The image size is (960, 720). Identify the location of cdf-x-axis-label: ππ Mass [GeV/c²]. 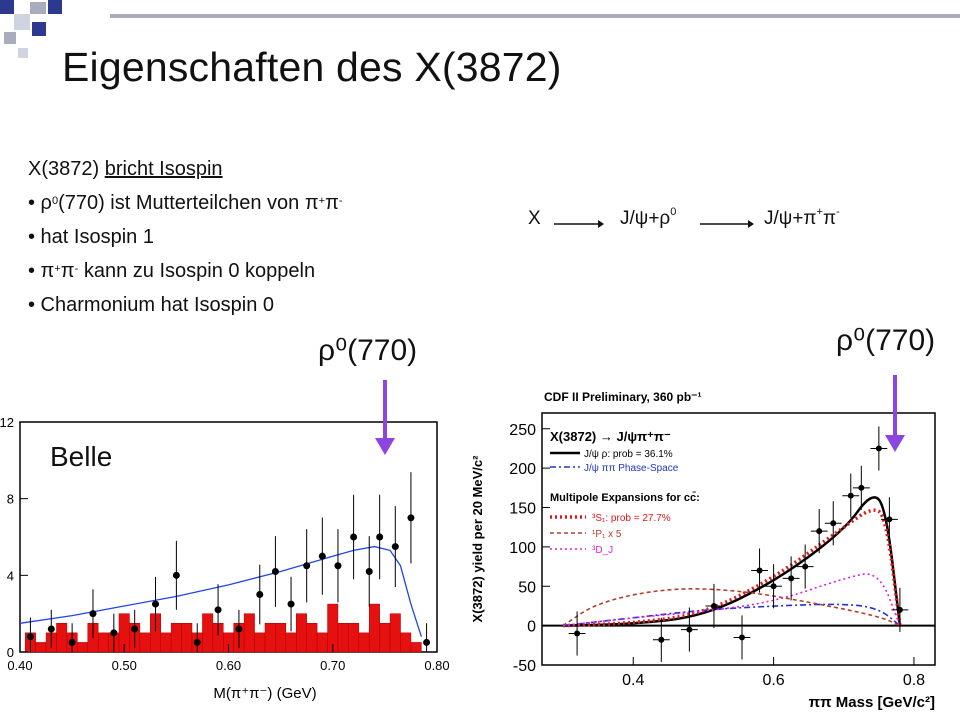
(872, 702).